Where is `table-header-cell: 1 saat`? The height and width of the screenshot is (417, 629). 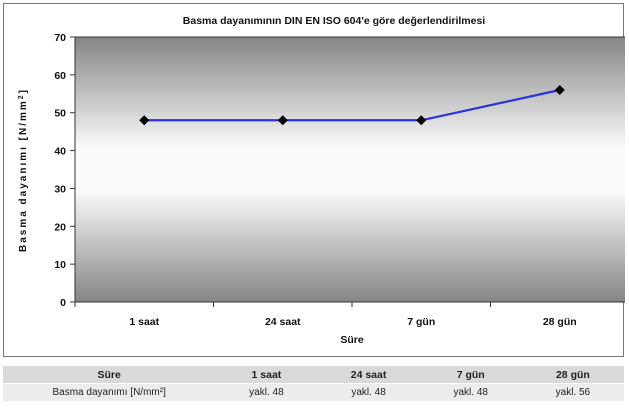
table-header-cell: 1 saat is located at coordinates (266, 375).